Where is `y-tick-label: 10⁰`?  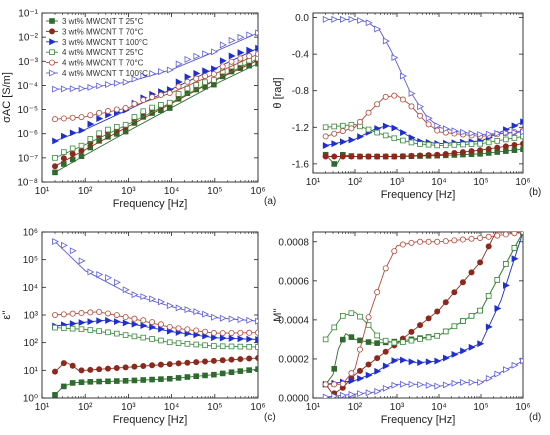 y-tick-label: 10⁰ is located at coordinates (30, 399).